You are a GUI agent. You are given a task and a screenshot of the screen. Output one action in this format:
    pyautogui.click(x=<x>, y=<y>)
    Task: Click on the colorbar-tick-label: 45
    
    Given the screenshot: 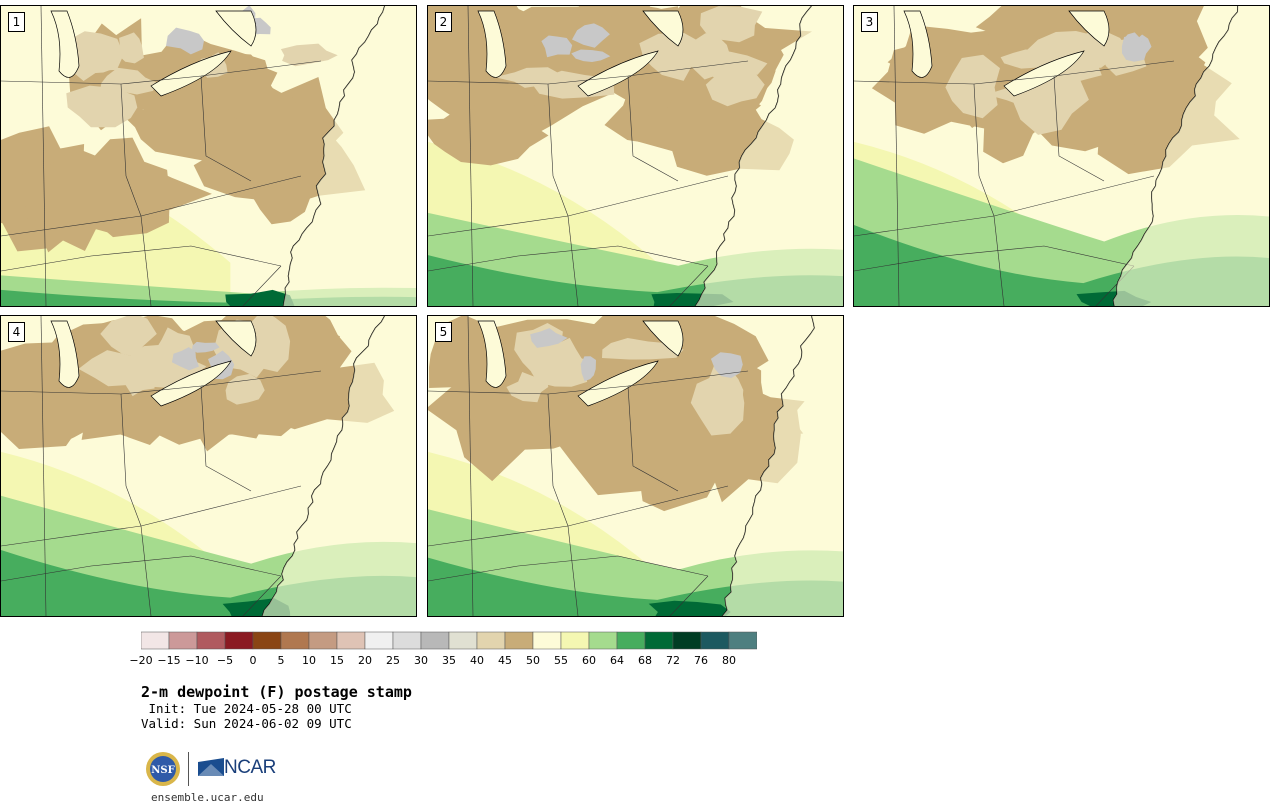 What is the action you would take?
    pyautogui.click(x=505, y=660)
    